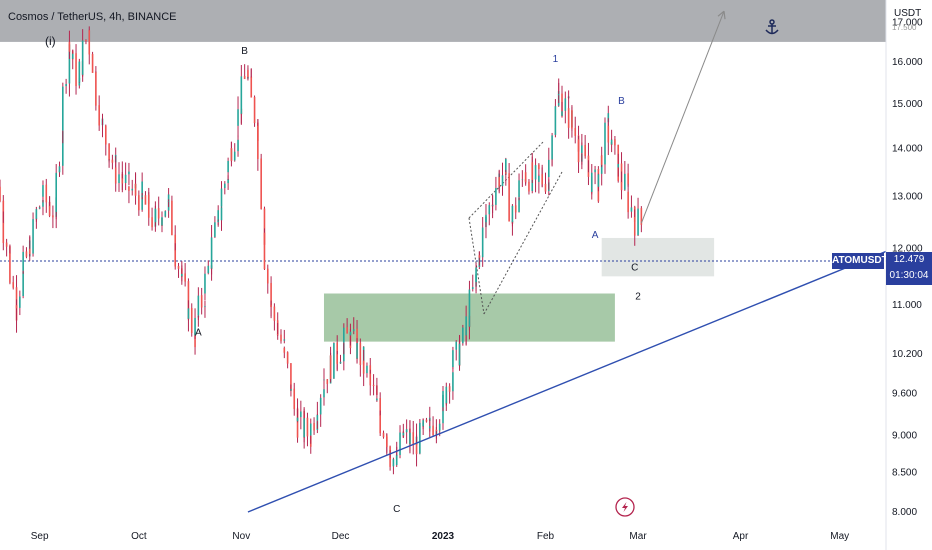  I want to click on projection-arrowhead, so click(721, 15).